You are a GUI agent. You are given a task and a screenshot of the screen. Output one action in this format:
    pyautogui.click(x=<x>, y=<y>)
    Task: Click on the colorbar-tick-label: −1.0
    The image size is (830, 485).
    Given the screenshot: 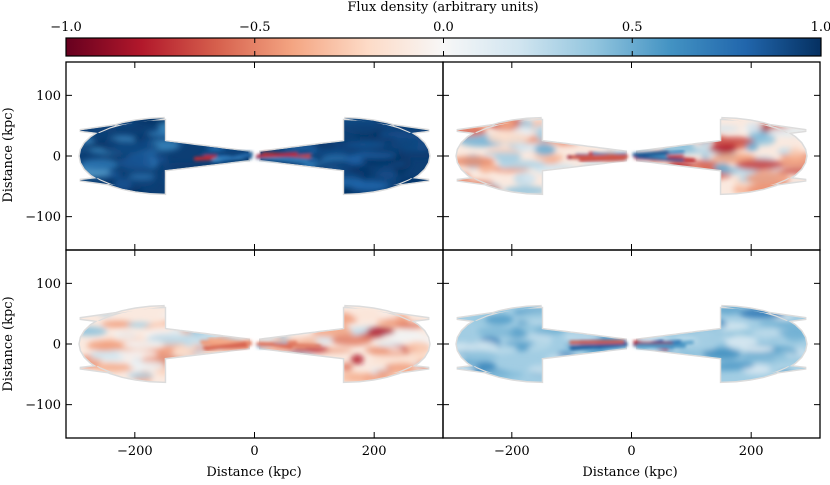 What is the action you would take?
    pyautogui.click(x=66, y=27)
    